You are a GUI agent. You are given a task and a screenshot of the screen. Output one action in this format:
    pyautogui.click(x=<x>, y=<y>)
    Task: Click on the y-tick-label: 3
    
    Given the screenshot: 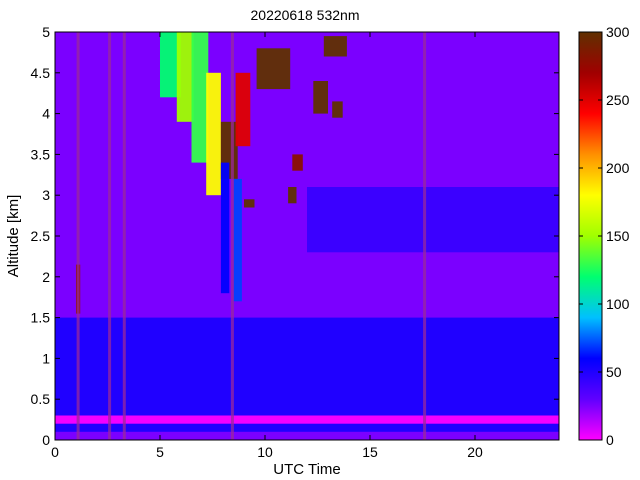 What is the action you would take?
    pyautogui.click(x=46, y=195)
    